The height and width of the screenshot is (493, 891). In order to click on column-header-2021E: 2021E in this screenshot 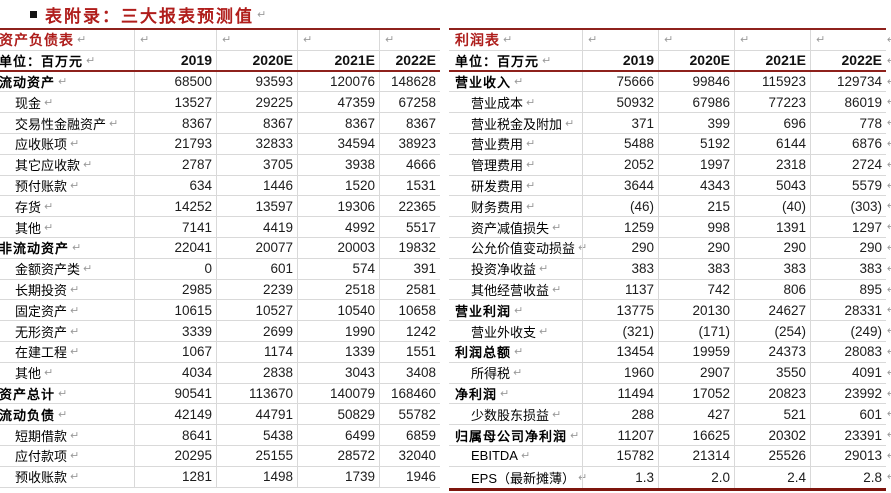, I will do `click(338, 60)`.